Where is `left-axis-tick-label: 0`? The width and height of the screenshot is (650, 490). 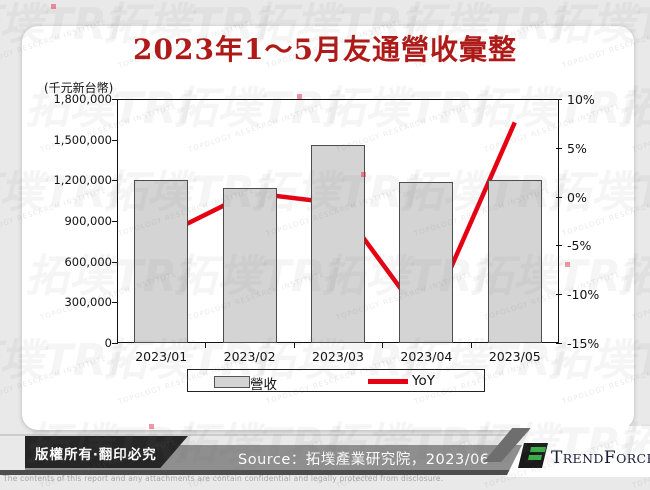 left-axis-tick-label: 0 is located at coordinates (108, 343).